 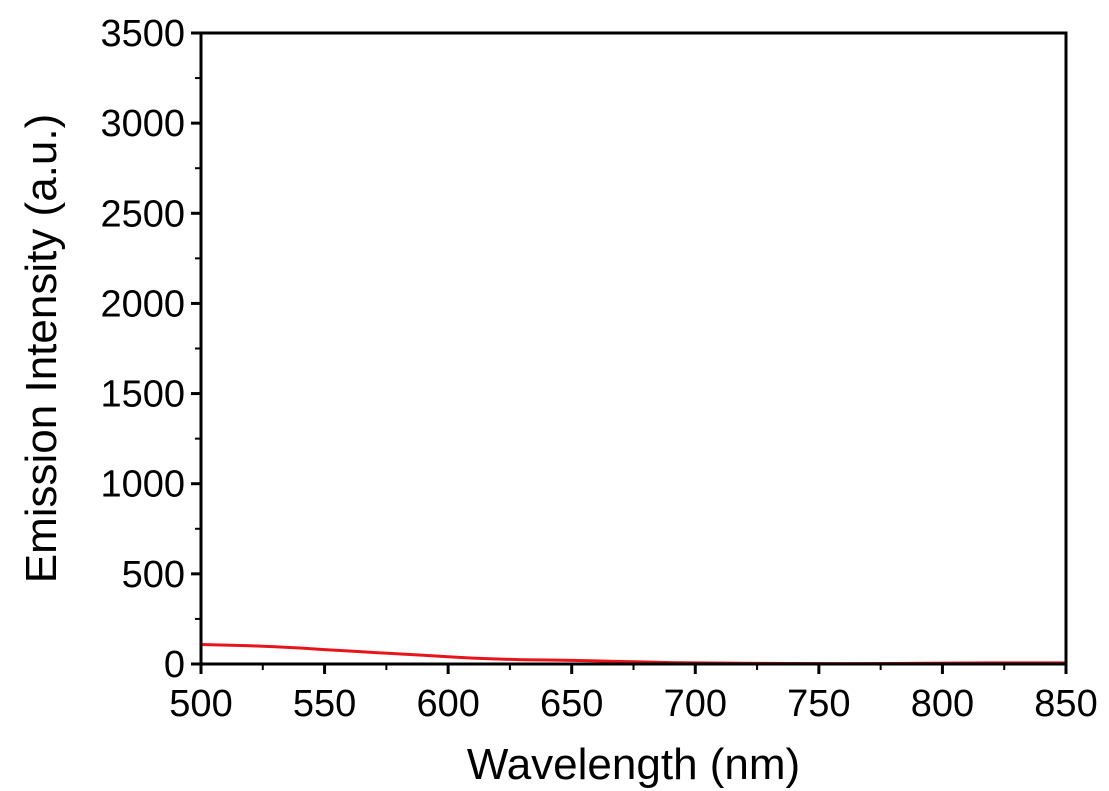 What do you see at coordinates (633, 764) in the screenshot?
I see `x-axis-title: Wavelength (nm)` at bounding box center [633, 764].